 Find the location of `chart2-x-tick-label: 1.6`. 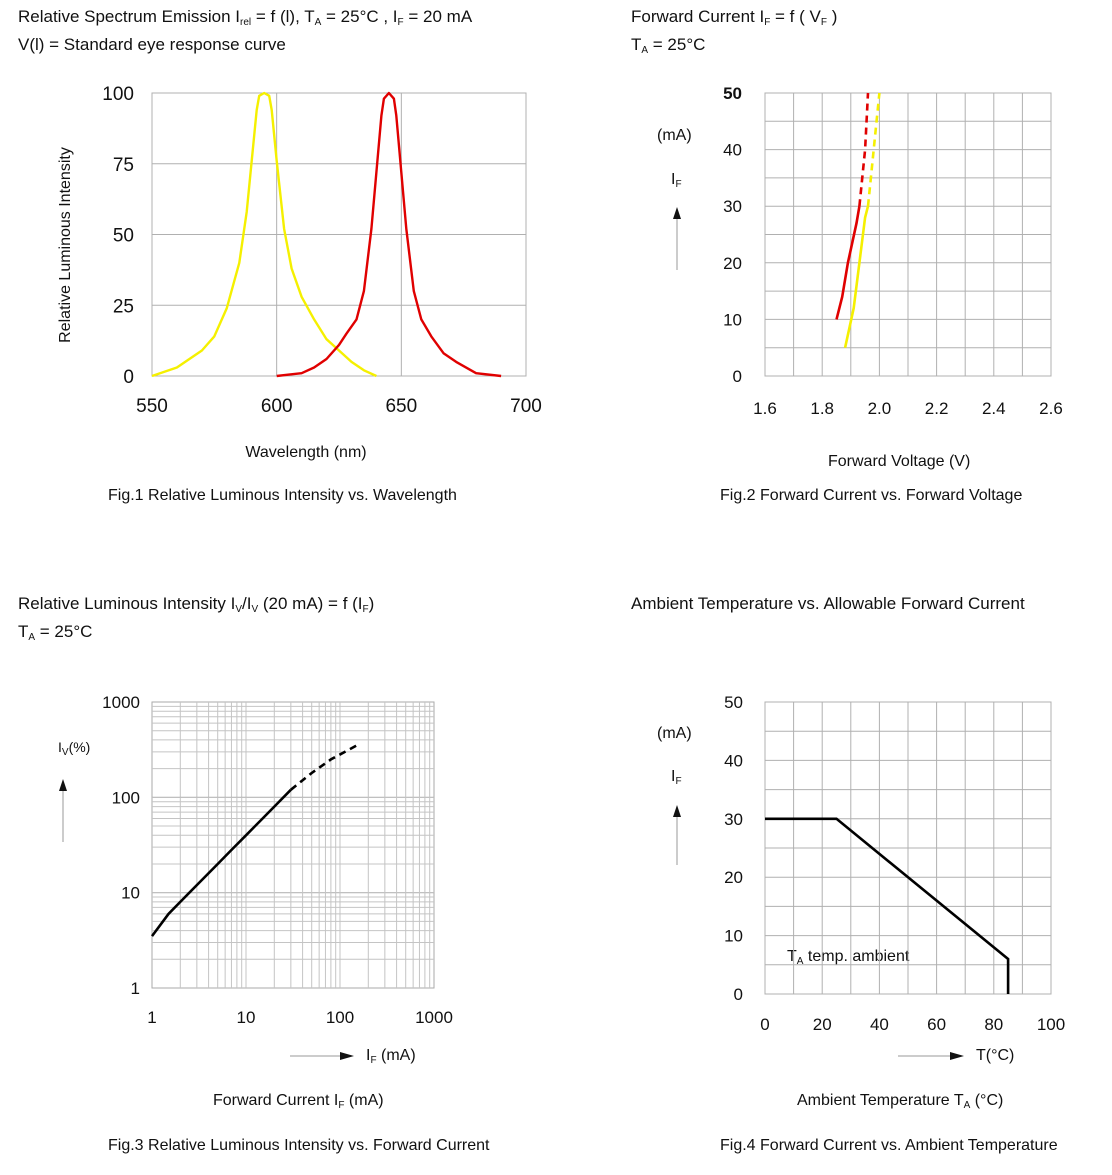

chart2-x-tick-label: 1.6 is located at coordinates (765, 408).